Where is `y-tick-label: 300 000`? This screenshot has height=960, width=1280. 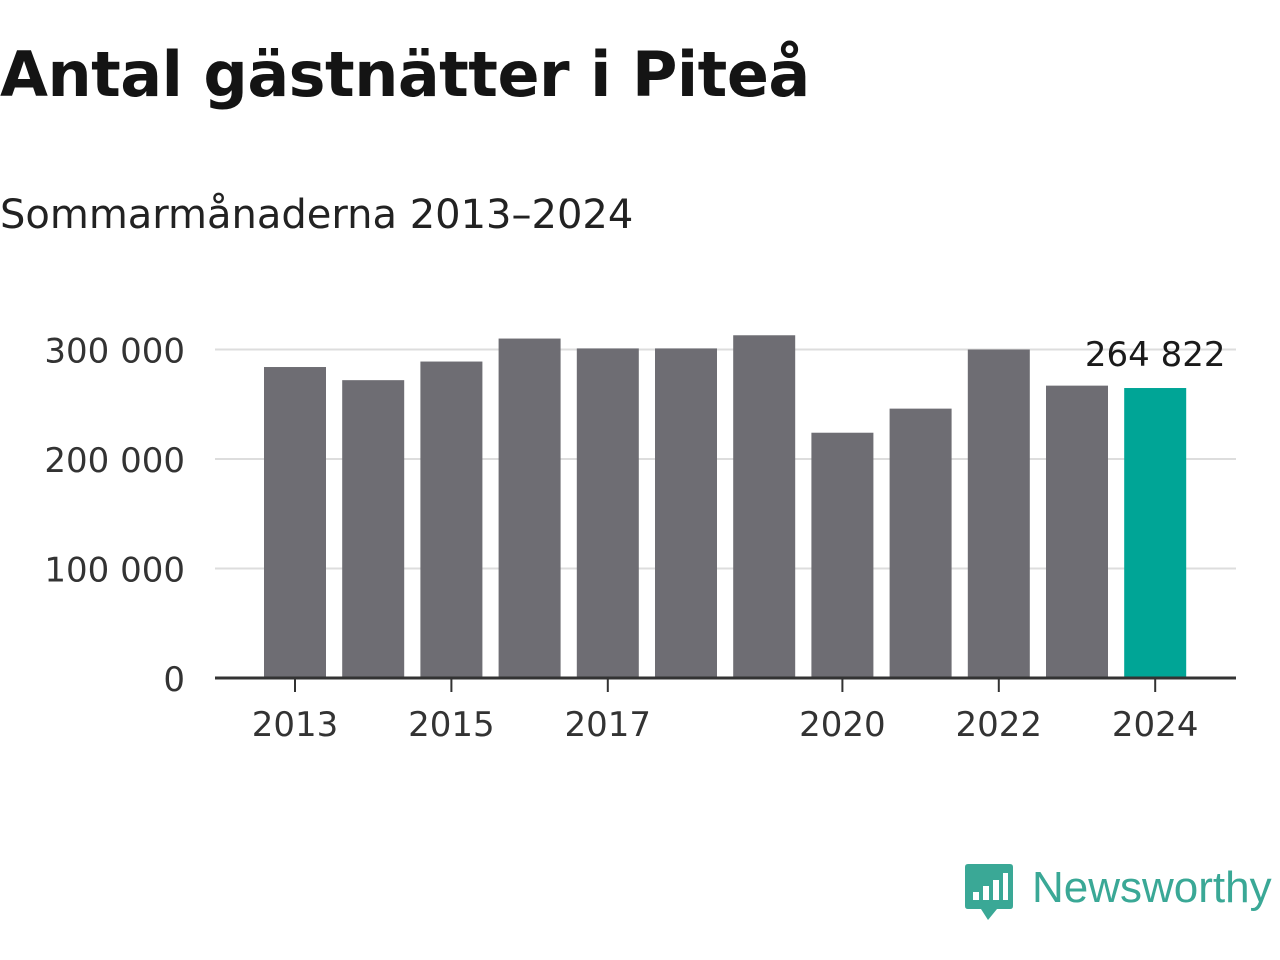 y-tick-label: 300 000 is located at coordinates (114, 352).